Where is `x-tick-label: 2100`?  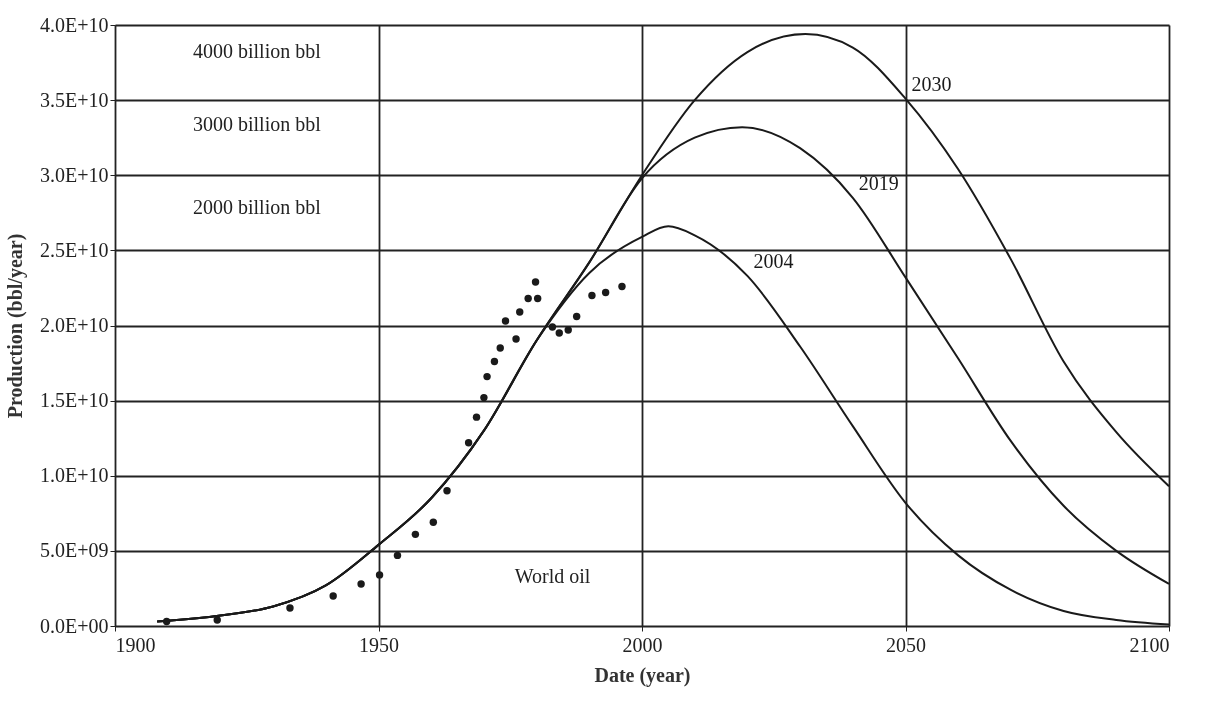 x-tick-label: 2100 is located at coordinates (1149, 644).